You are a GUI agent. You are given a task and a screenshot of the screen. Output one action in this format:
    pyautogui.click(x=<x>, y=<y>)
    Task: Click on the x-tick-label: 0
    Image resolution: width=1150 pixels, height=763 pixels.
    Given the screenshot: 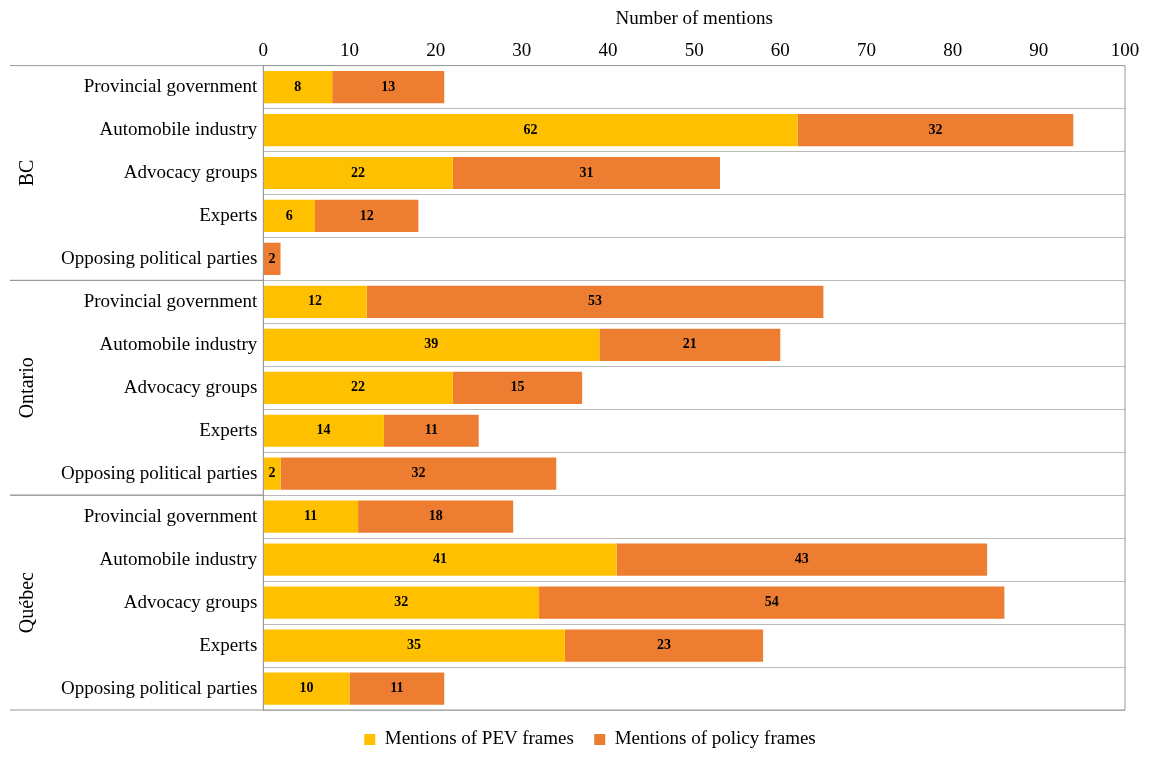 What is the action you would take?
    pyautogui.click(x=263, y=50)
    